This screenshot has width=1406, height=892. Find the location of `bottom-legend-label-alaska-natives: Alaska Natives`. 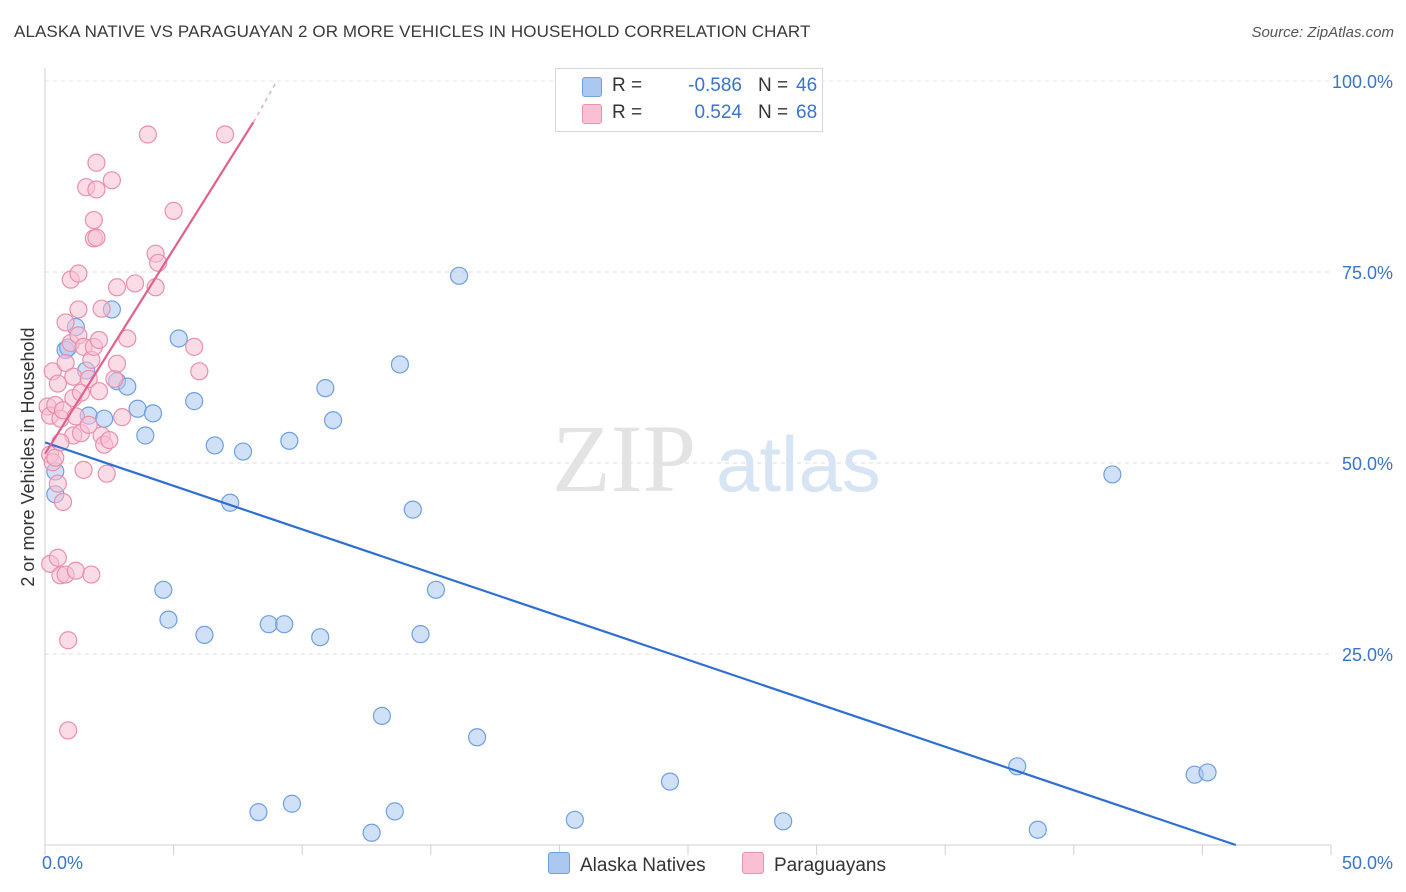

bottom-legend-label-alaska-natives: Alaska Natives is located at coordinates (643, 865).